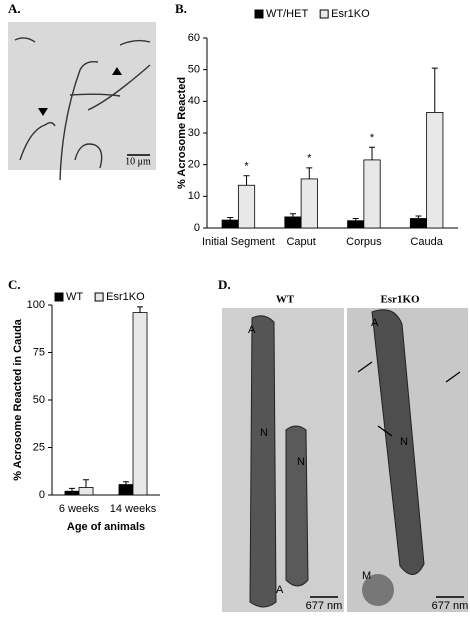 This screenshot has height=617, width=470. I want to click on image-background, so click(82, 96).